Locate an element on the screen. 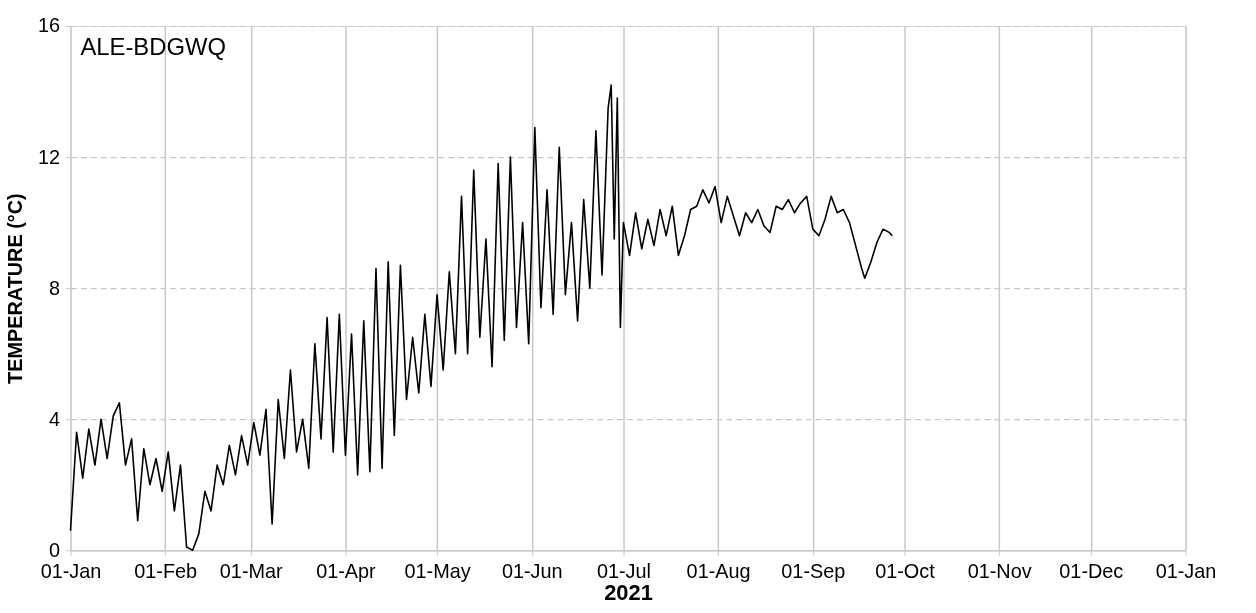  y-axis-title: TEMPERATURE (°C) is located at coordinates (15, 288).